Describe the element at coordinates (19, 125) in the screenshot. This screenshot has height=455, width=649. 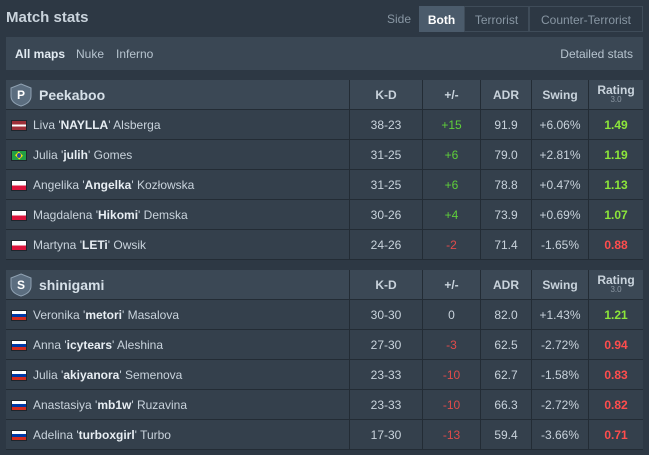
I see `flag-lv-icon` at that location.